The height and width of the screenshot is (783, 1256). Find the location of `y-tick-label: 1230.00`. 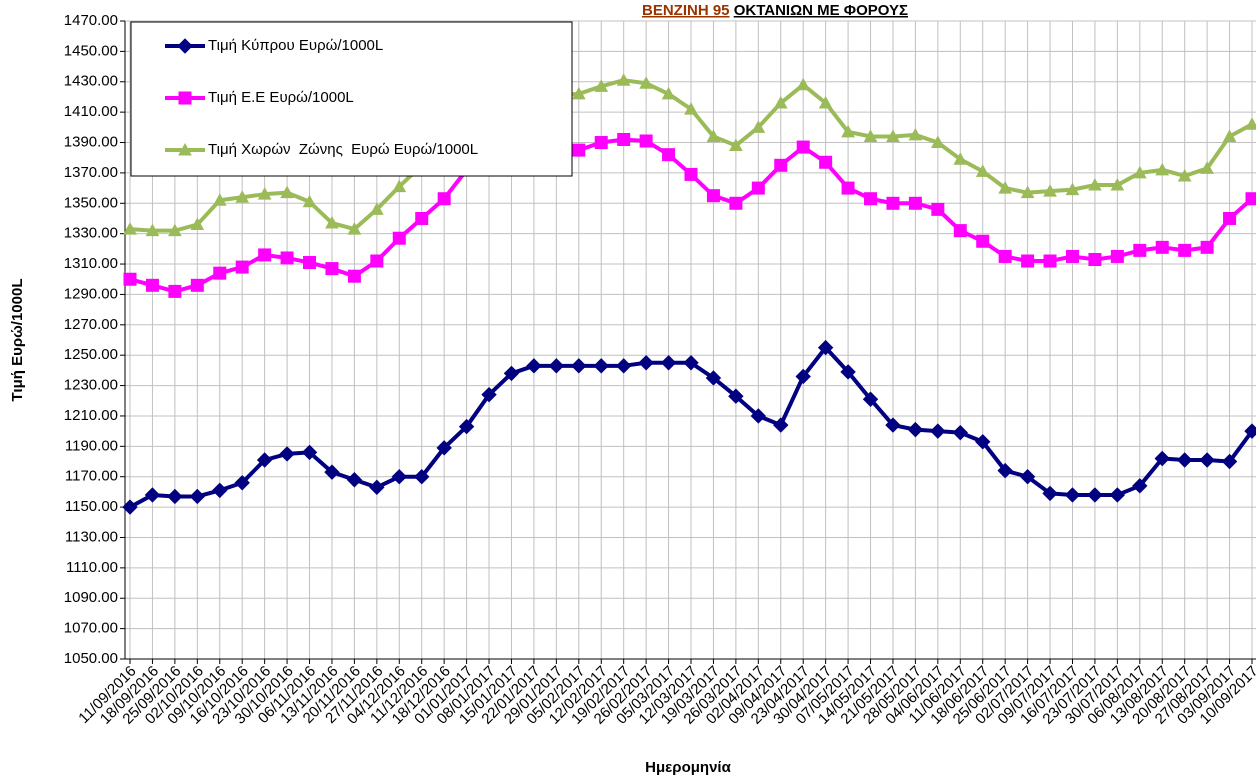

y-tick-label: 1230.00 is located at coordinates (91, 385).